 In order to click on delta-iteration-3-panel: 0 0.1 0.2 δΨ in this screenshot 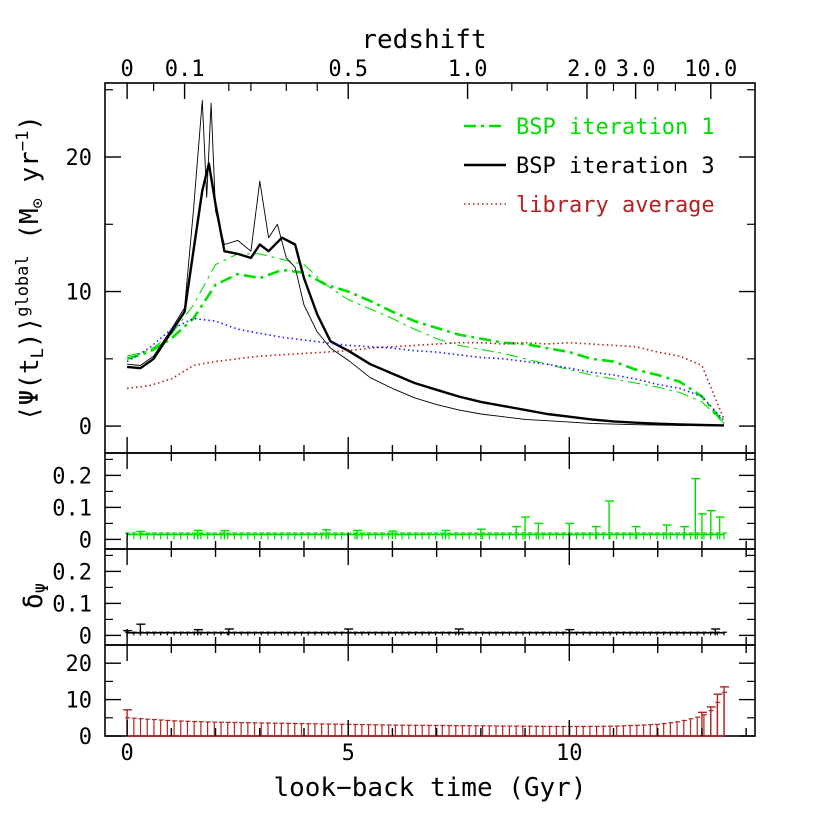, I will do `click(387, 598)`.